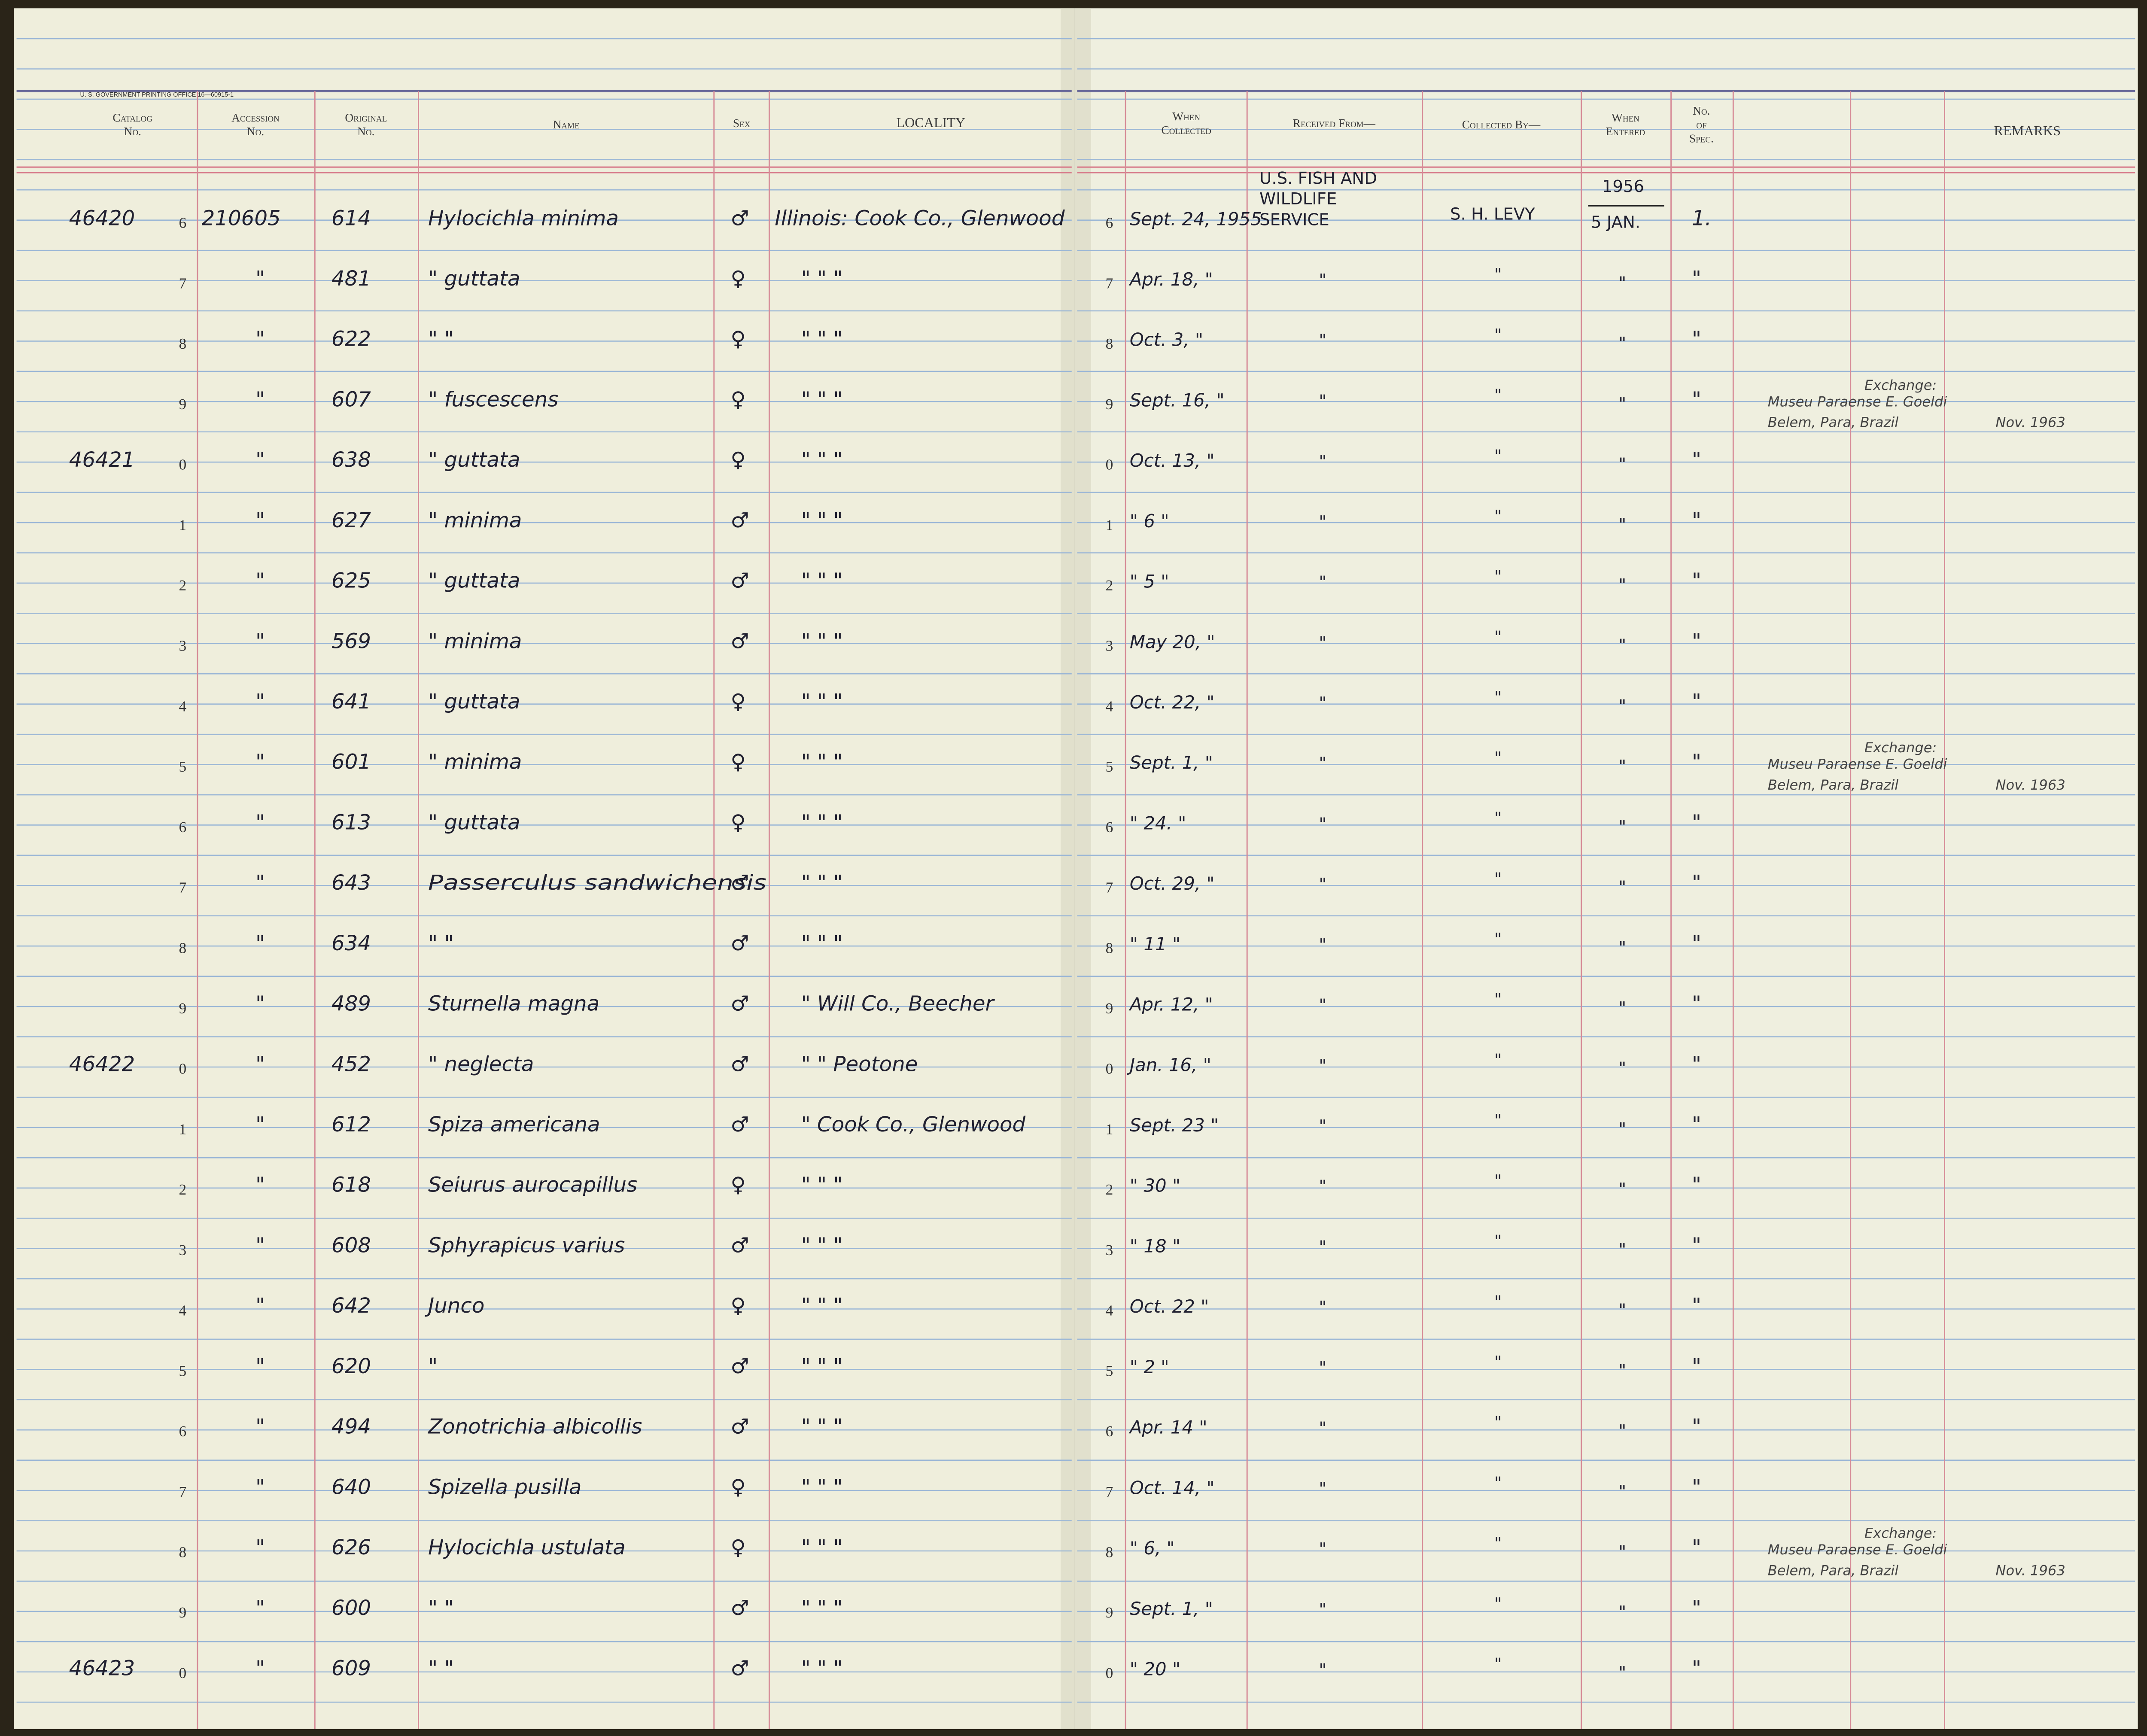 Image resolution: width=2147 pixels, height=1736 pixels. What do you see at coordinates (351, 279) in the screenshot?
I see `original-number: 481` at bounding box center [351, 279].